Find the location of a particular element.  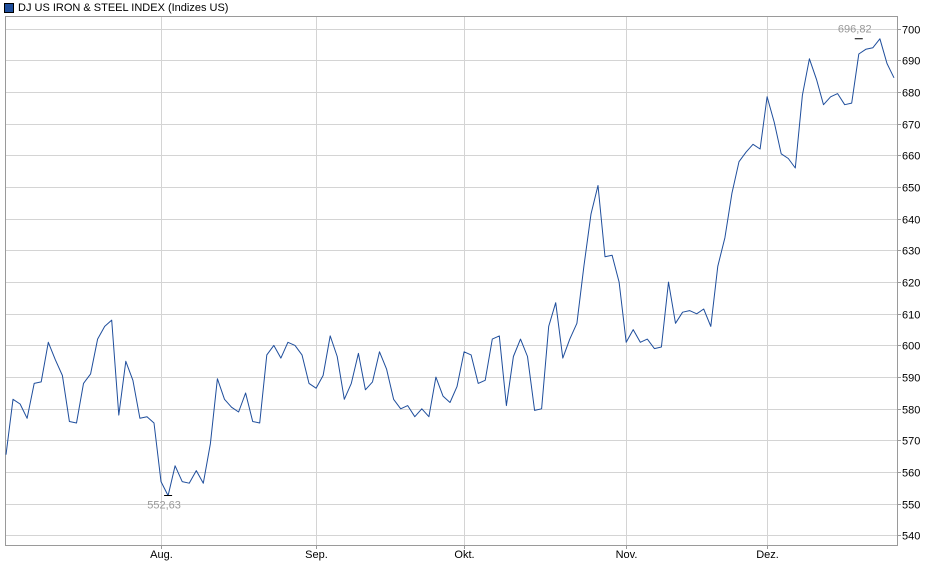

y-tick-label: 650 is located at coordinates (911, 189).